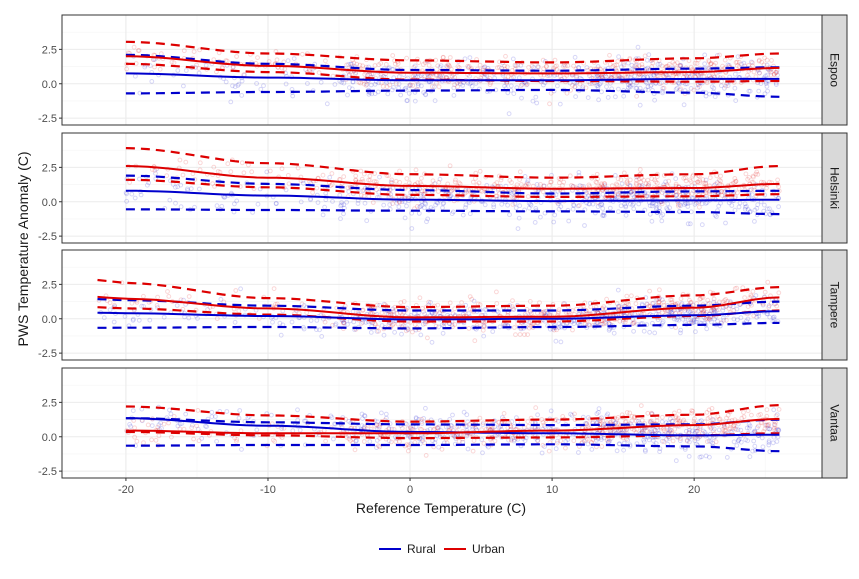  Describe the element at coordinates (126, 490) in the screenshot. I see `x-tick-label: -20` at that location.